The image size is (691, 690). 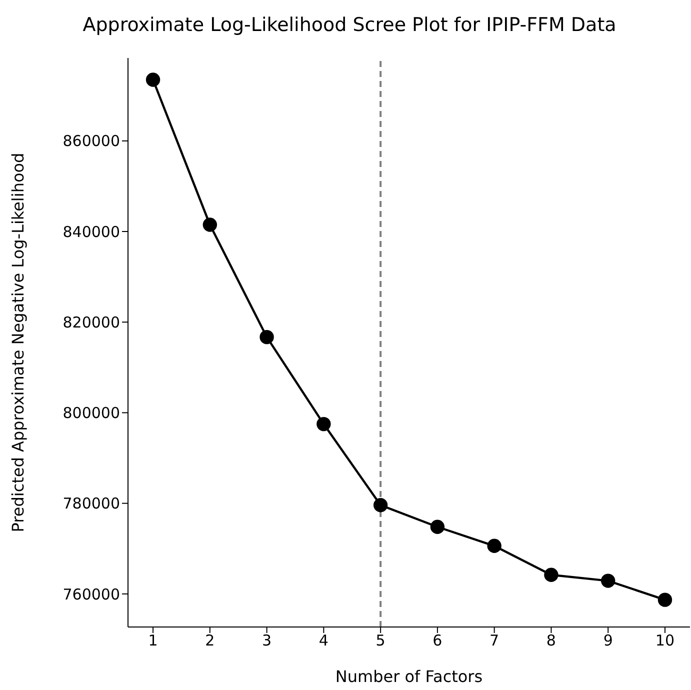 I want to click on chart-title: Approximate Log-Likelihood Scree Plot for IPIP-FFM Data, so click(x=350, y=25).